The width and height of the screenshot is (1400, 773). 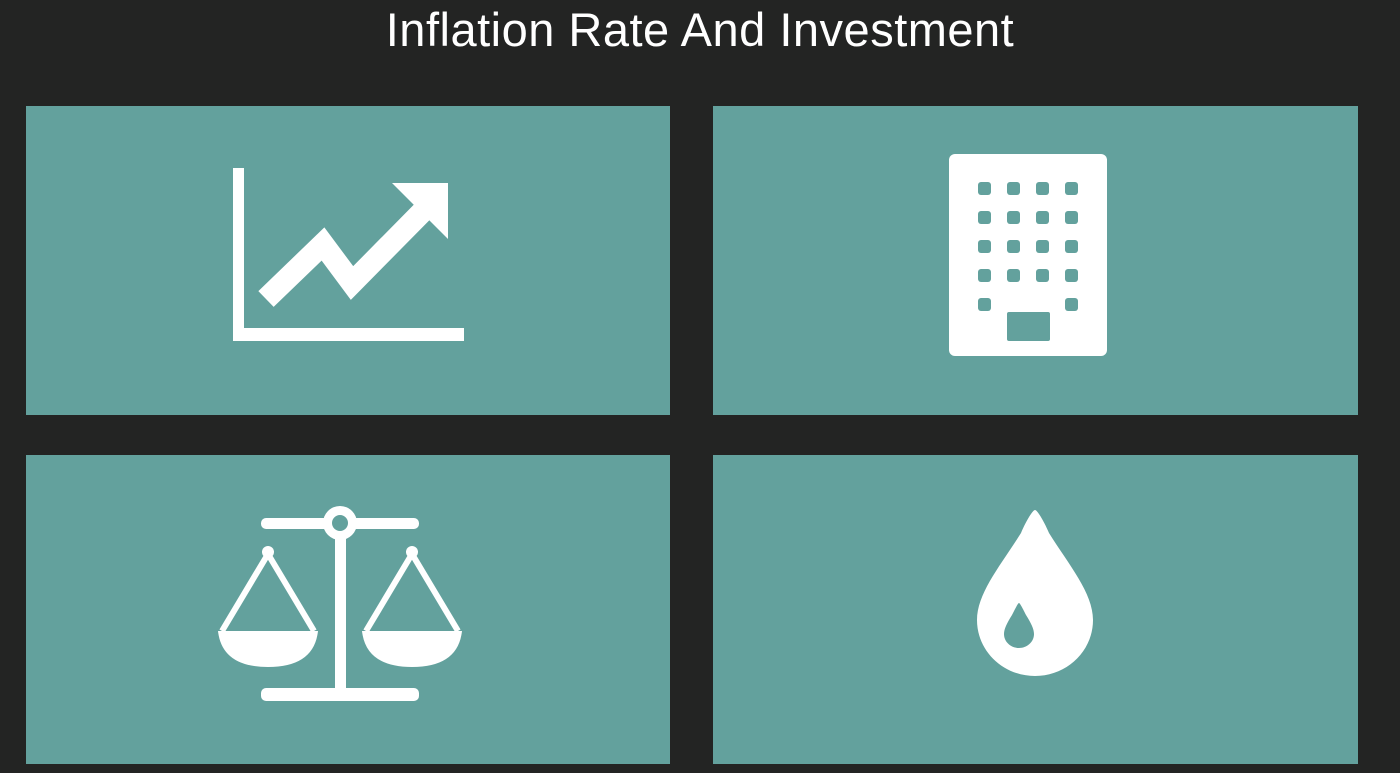 What do you see at coordinates (700, 29) in the screenshot?
I see `slide-title: Inflation Rate And Investment` at bounding box center [700, 29].